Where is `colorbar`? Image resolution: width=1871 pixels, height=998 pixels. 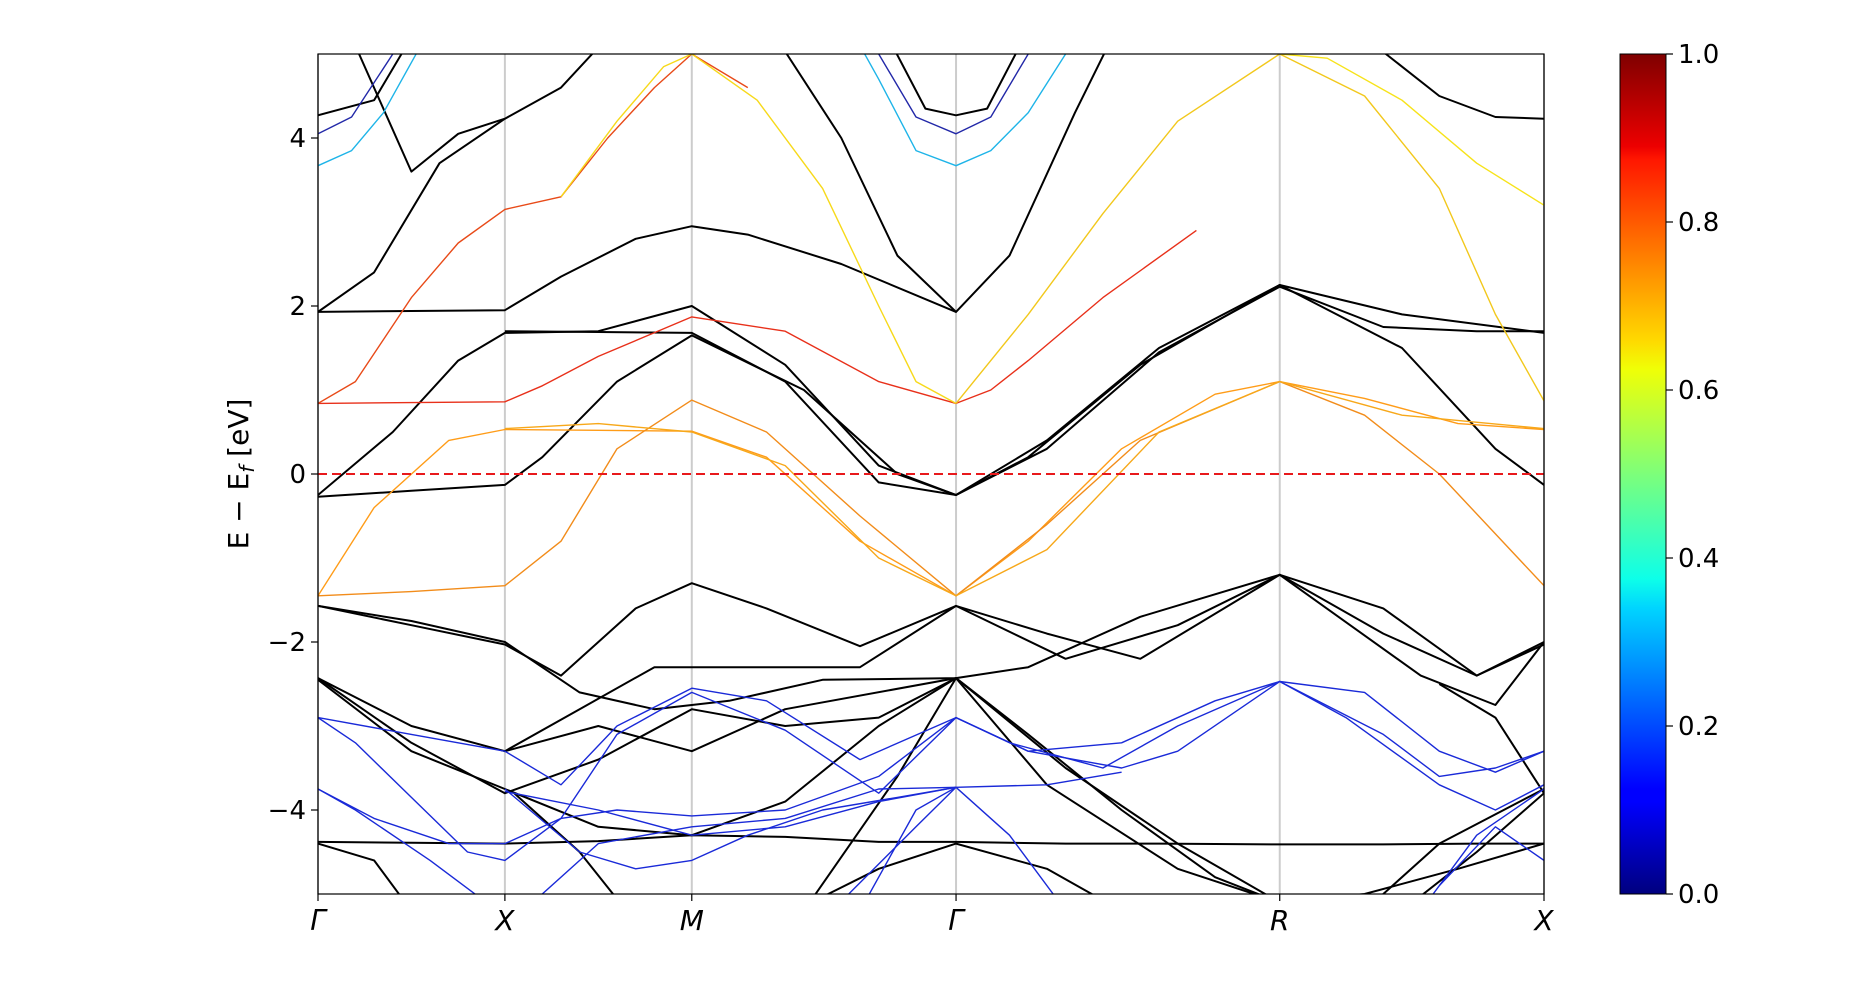 colorbar is located at coordinates (1643, 474).